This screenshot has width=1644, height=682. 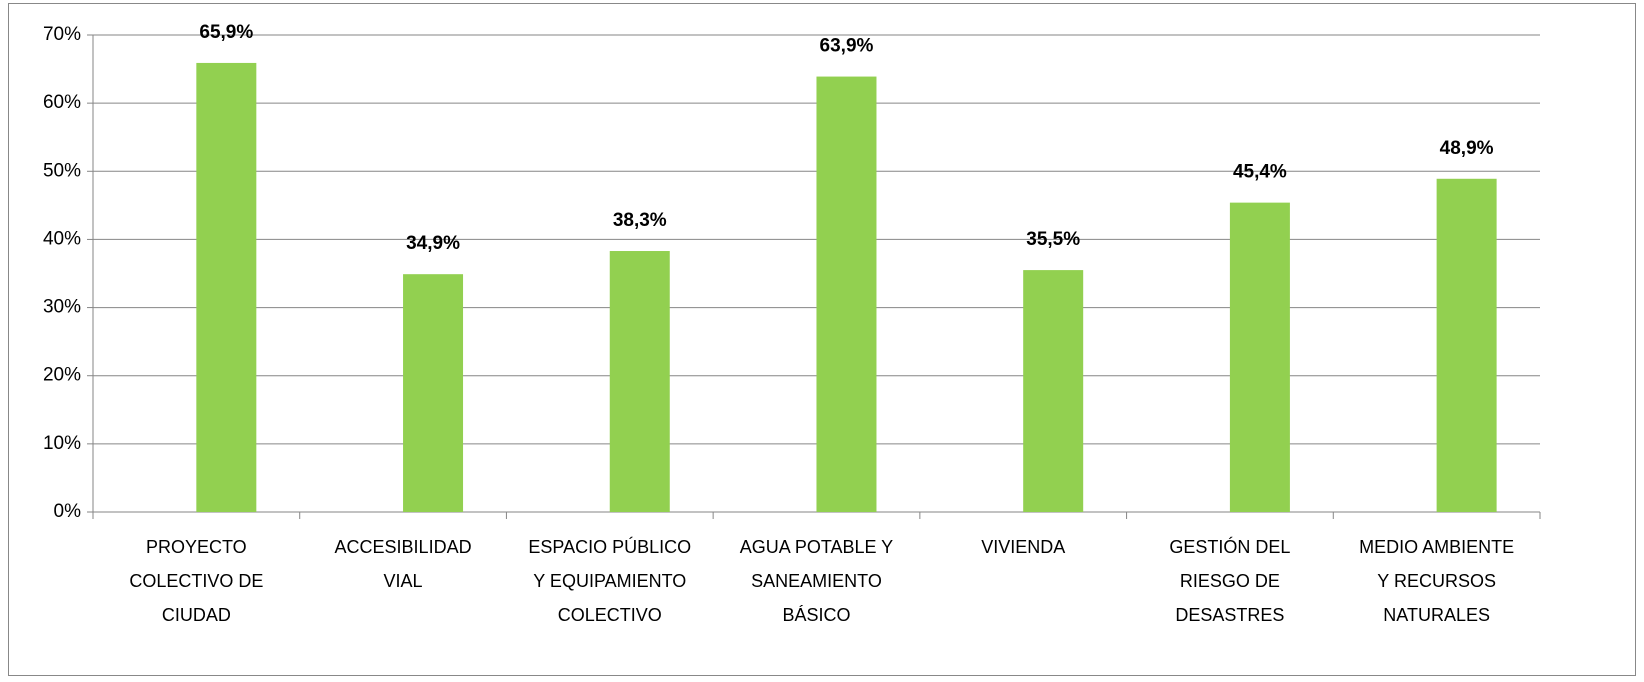 What do you see at coordinates (1053, 239) in the screenshot?
I see `data-label: 35,5%` at bounding box center [1053, 239].